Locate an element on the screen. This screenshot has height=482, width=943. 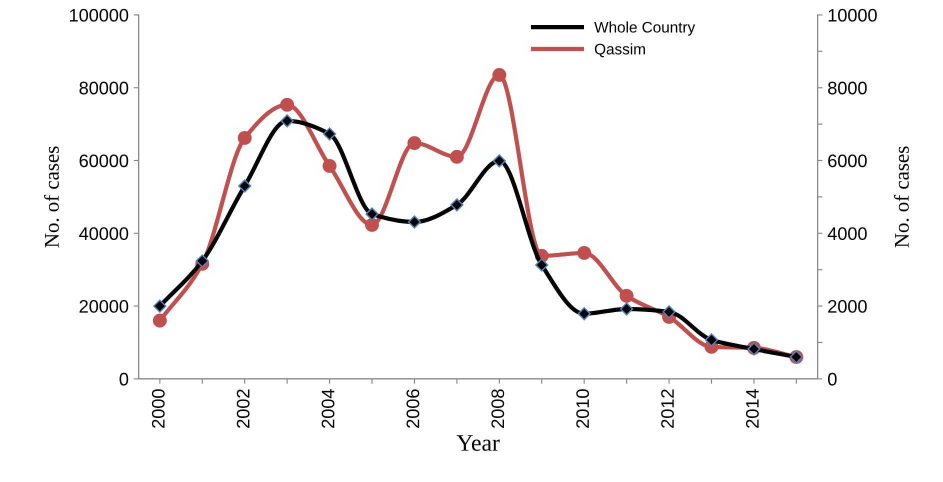
y-tick-label: 60000 is located at coordinates (104, 161).